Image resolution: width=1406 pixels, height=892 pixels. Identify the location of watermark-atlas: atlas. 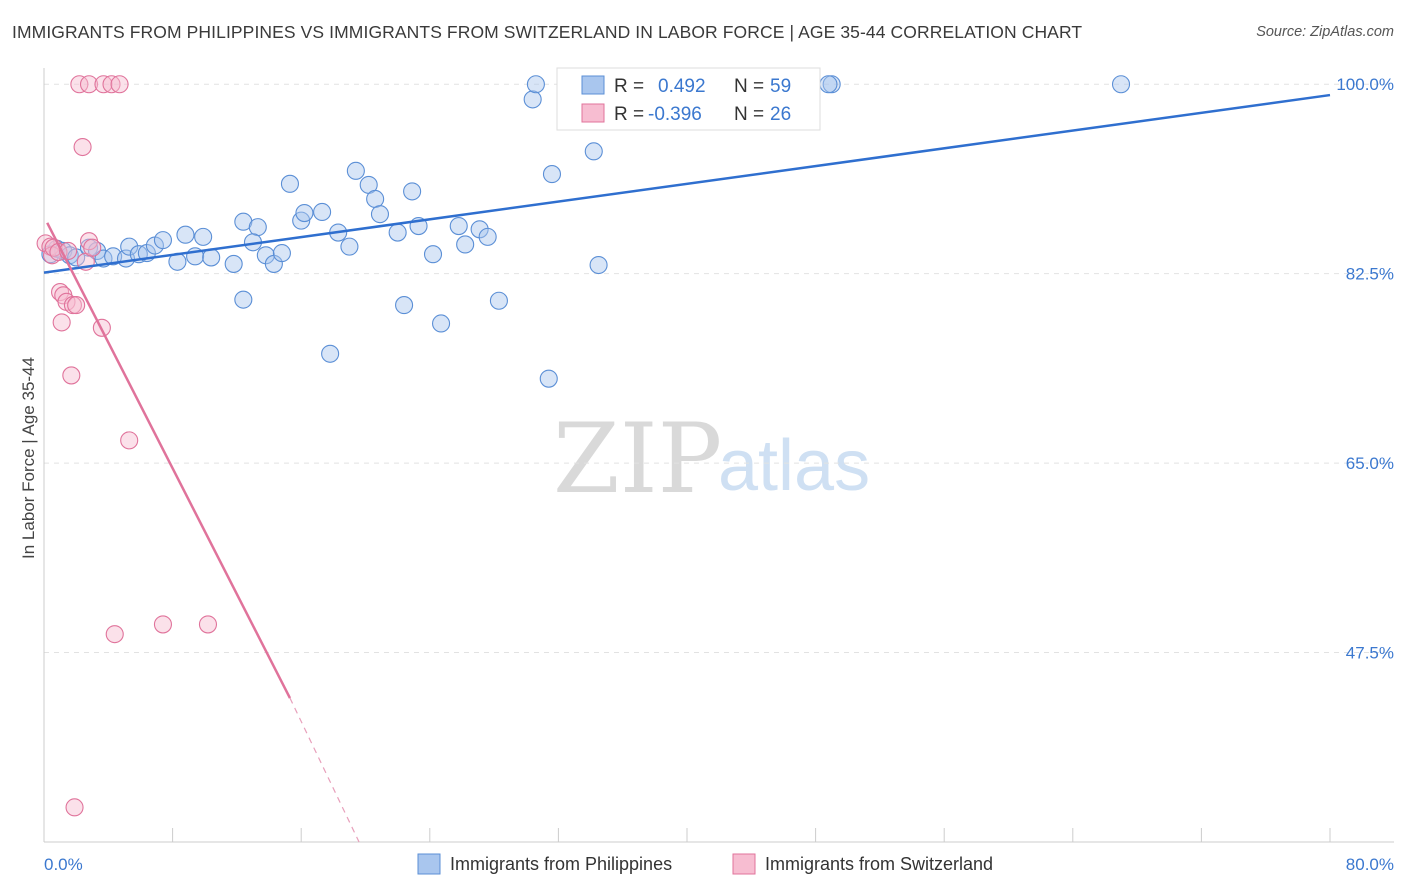
(794, 466).